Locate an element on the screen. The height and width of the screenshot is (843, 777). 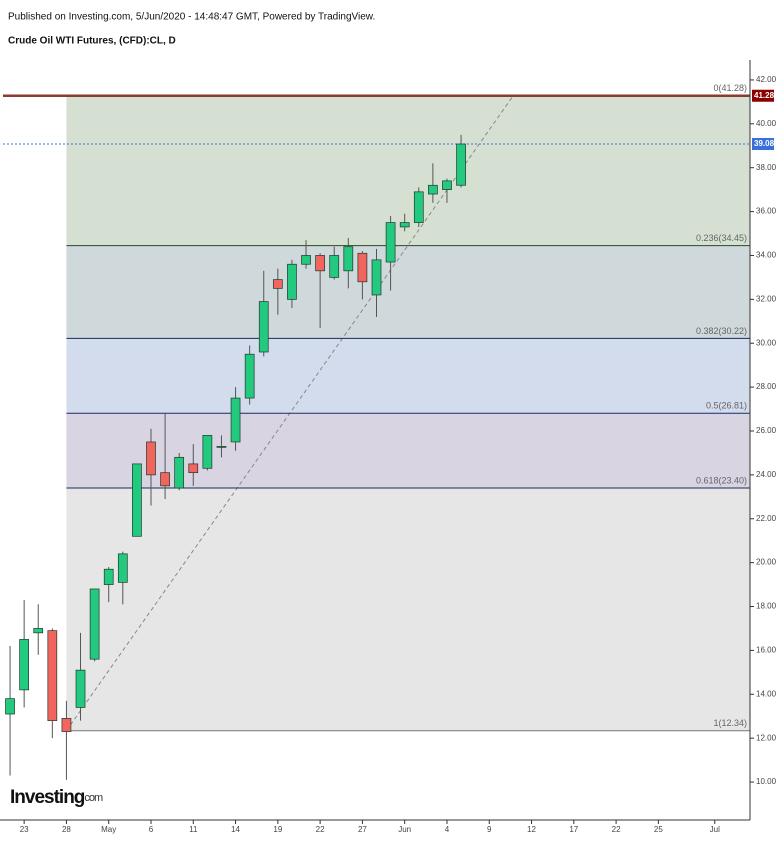
y-tick-label: 20.00 is located at coordinates (766, 562).